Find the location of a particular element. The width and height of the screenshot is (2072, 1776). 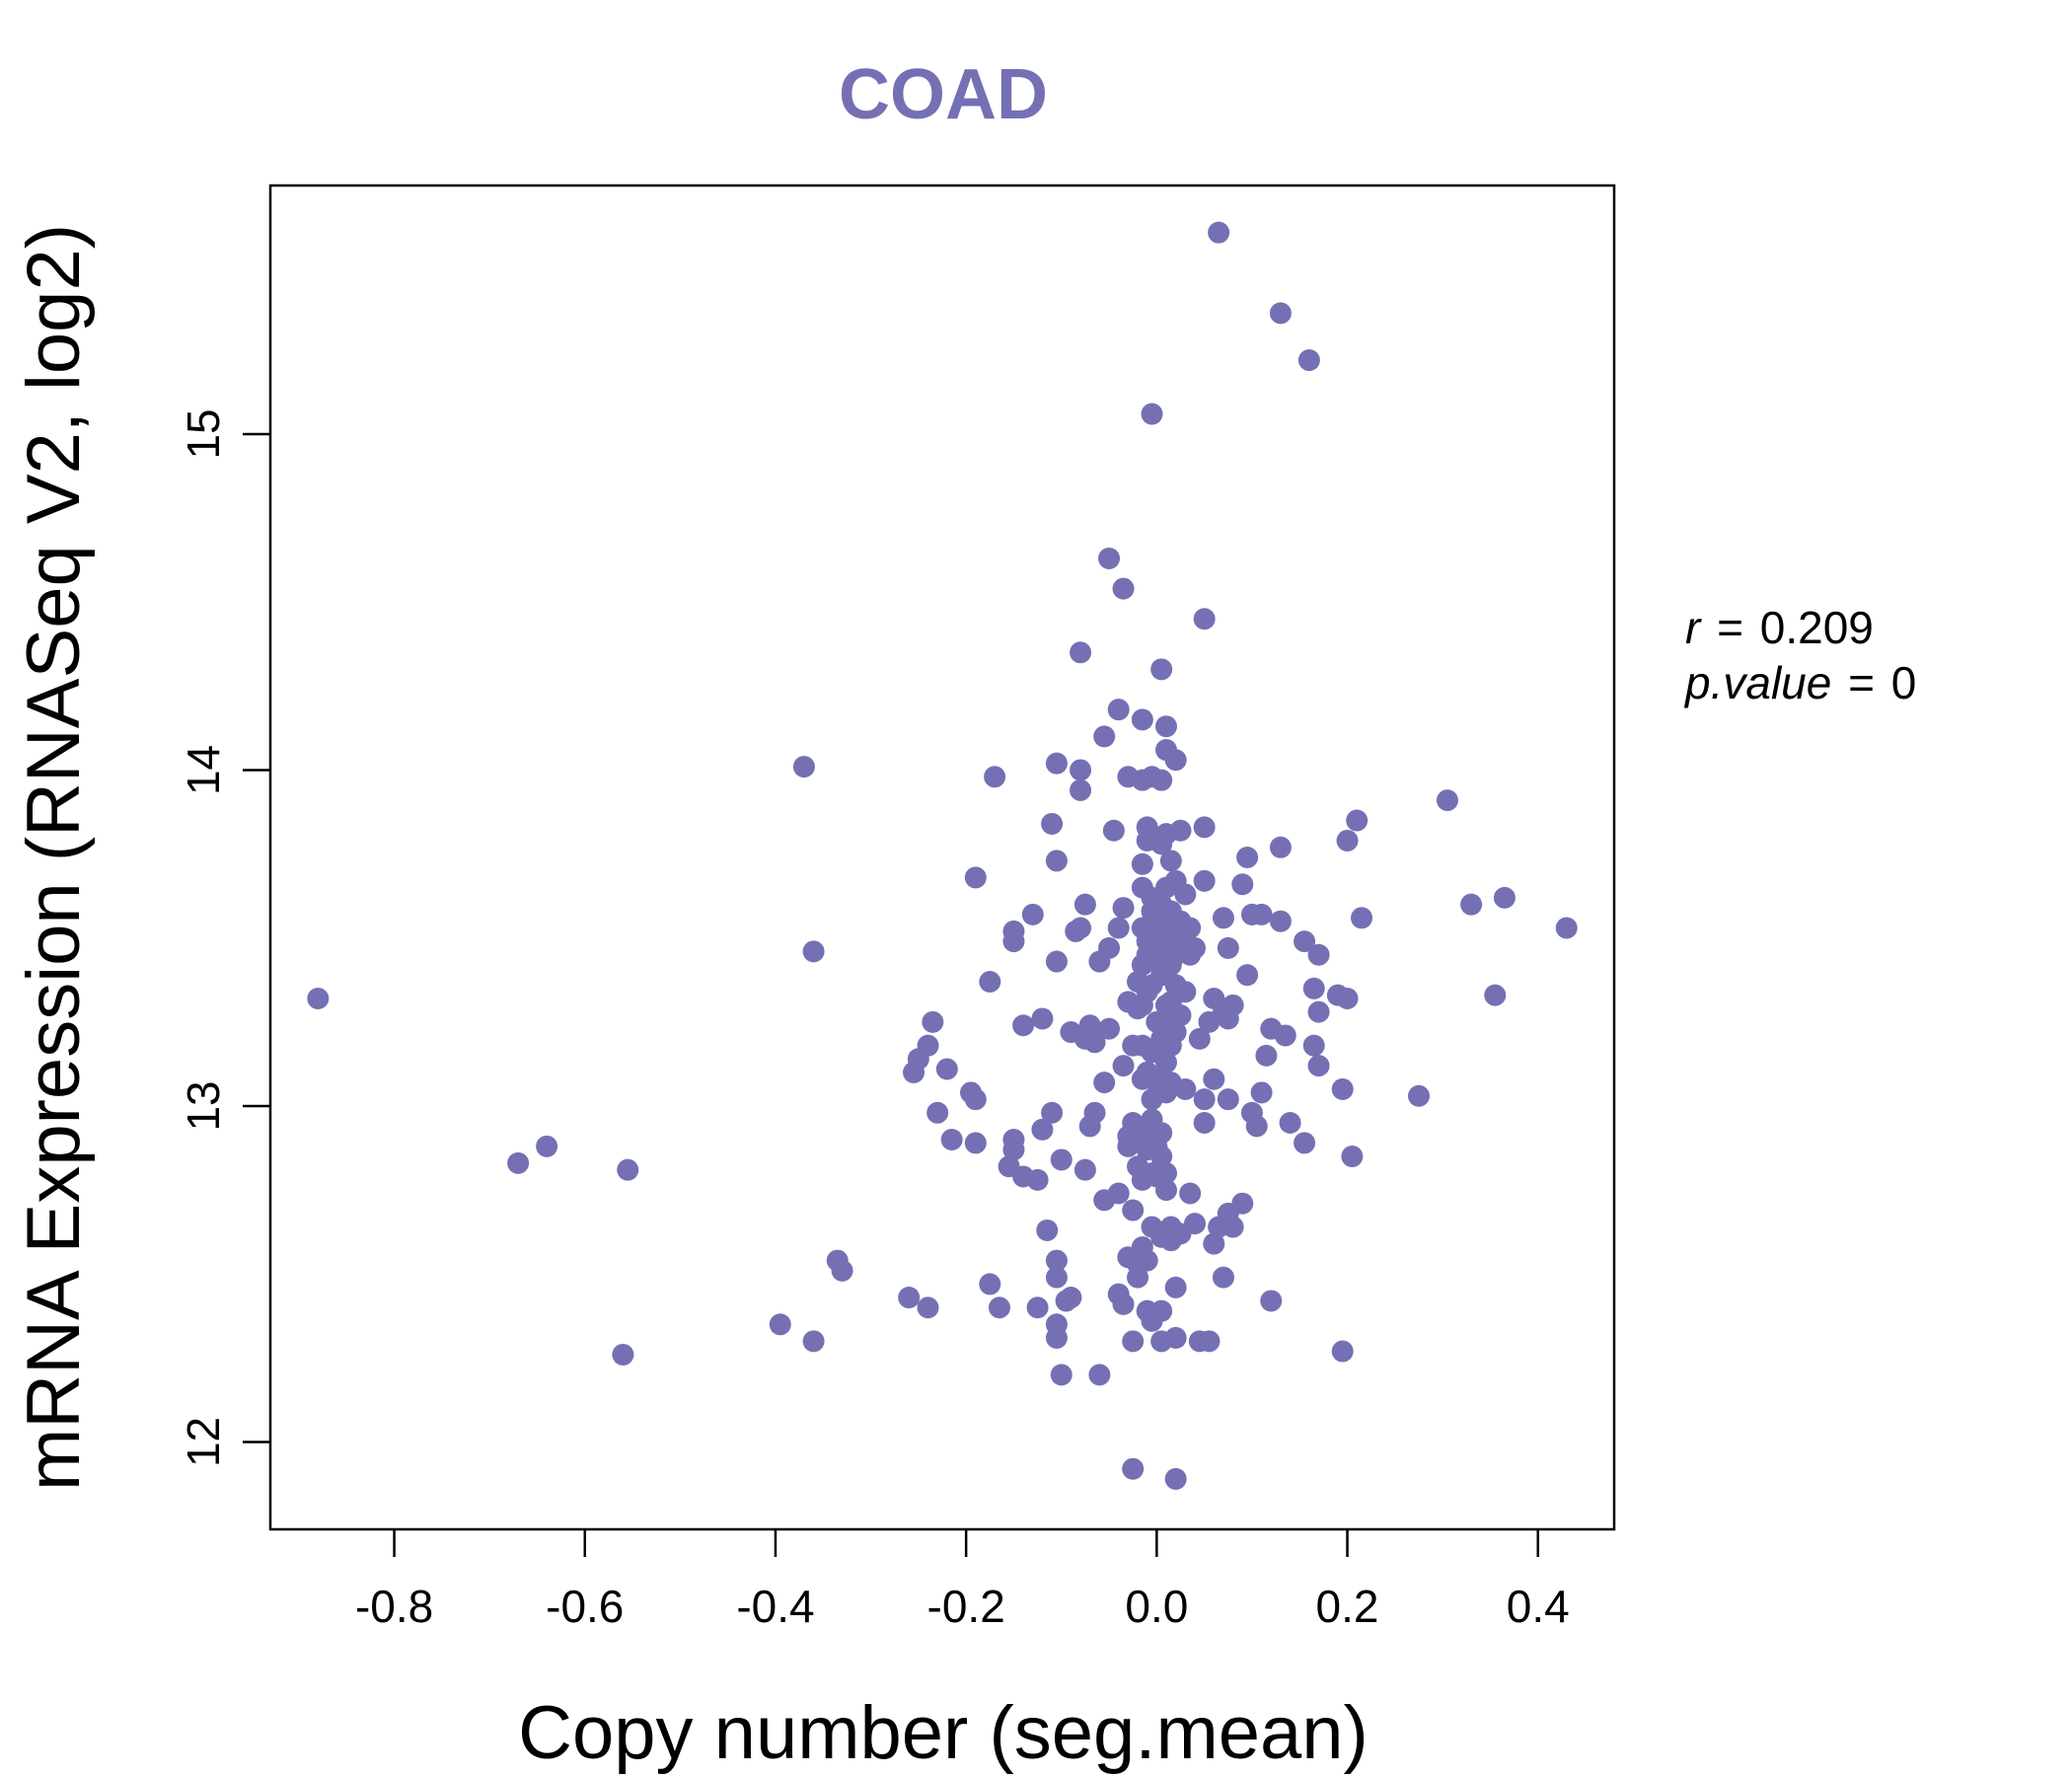

stat-r-label: r is located at coordinates (1694, 628).